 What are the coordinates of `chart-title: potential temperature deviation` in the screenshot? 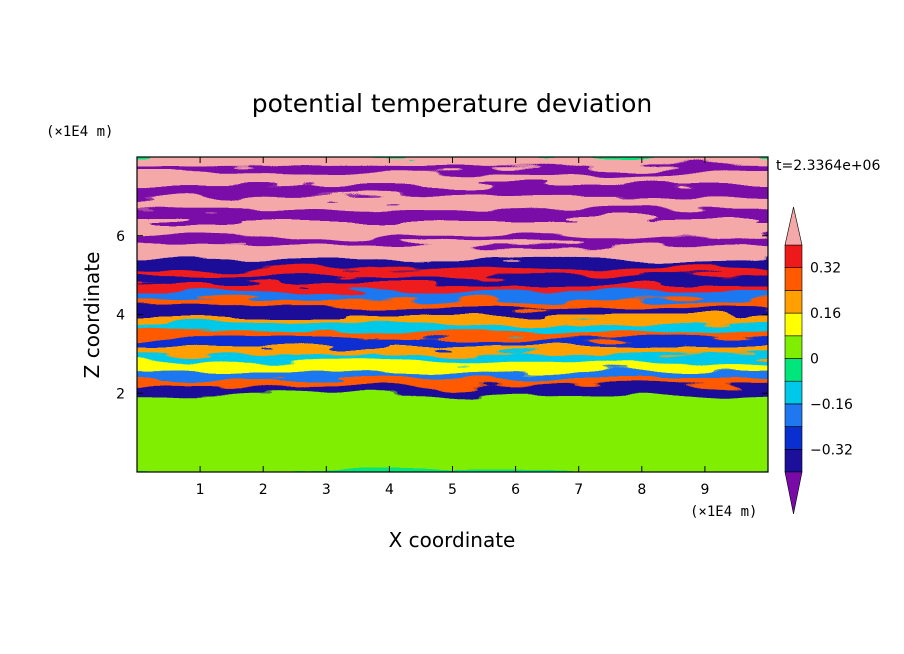 It's located at (452, 103).